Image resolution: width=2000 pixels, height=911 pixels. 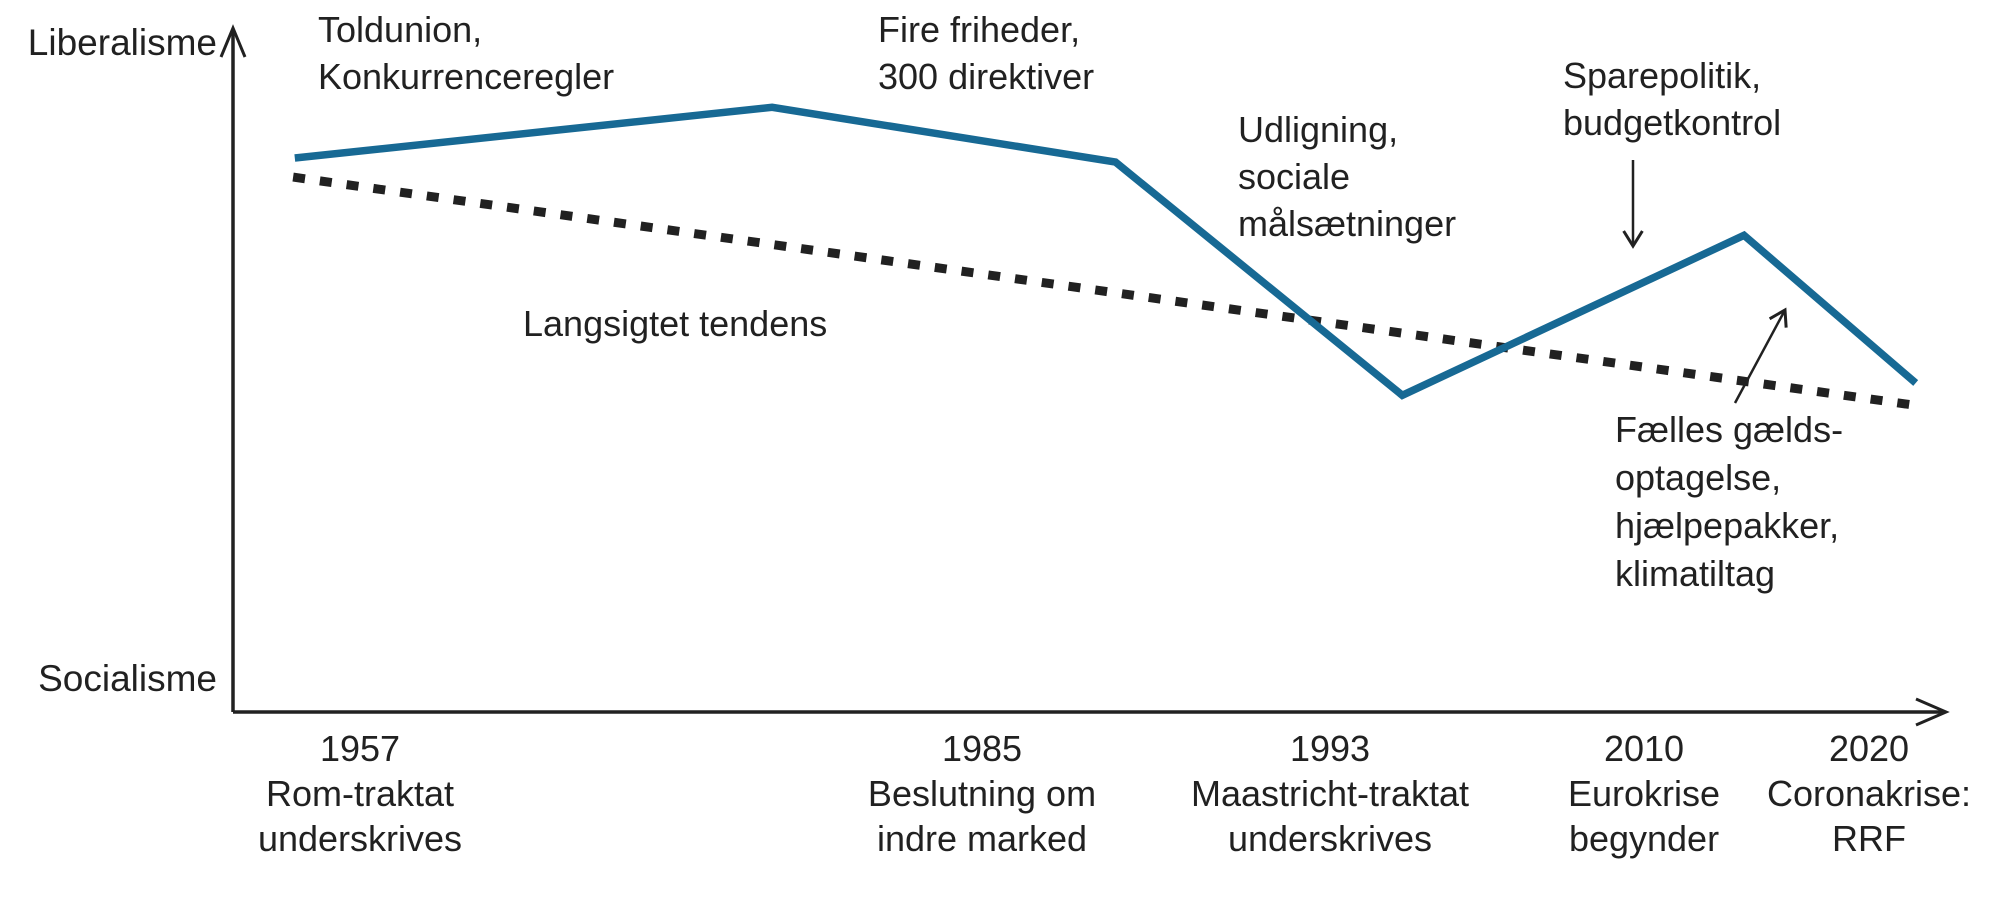 I want to click on tick-year-label: 2010, so click(x=1644, y=748).